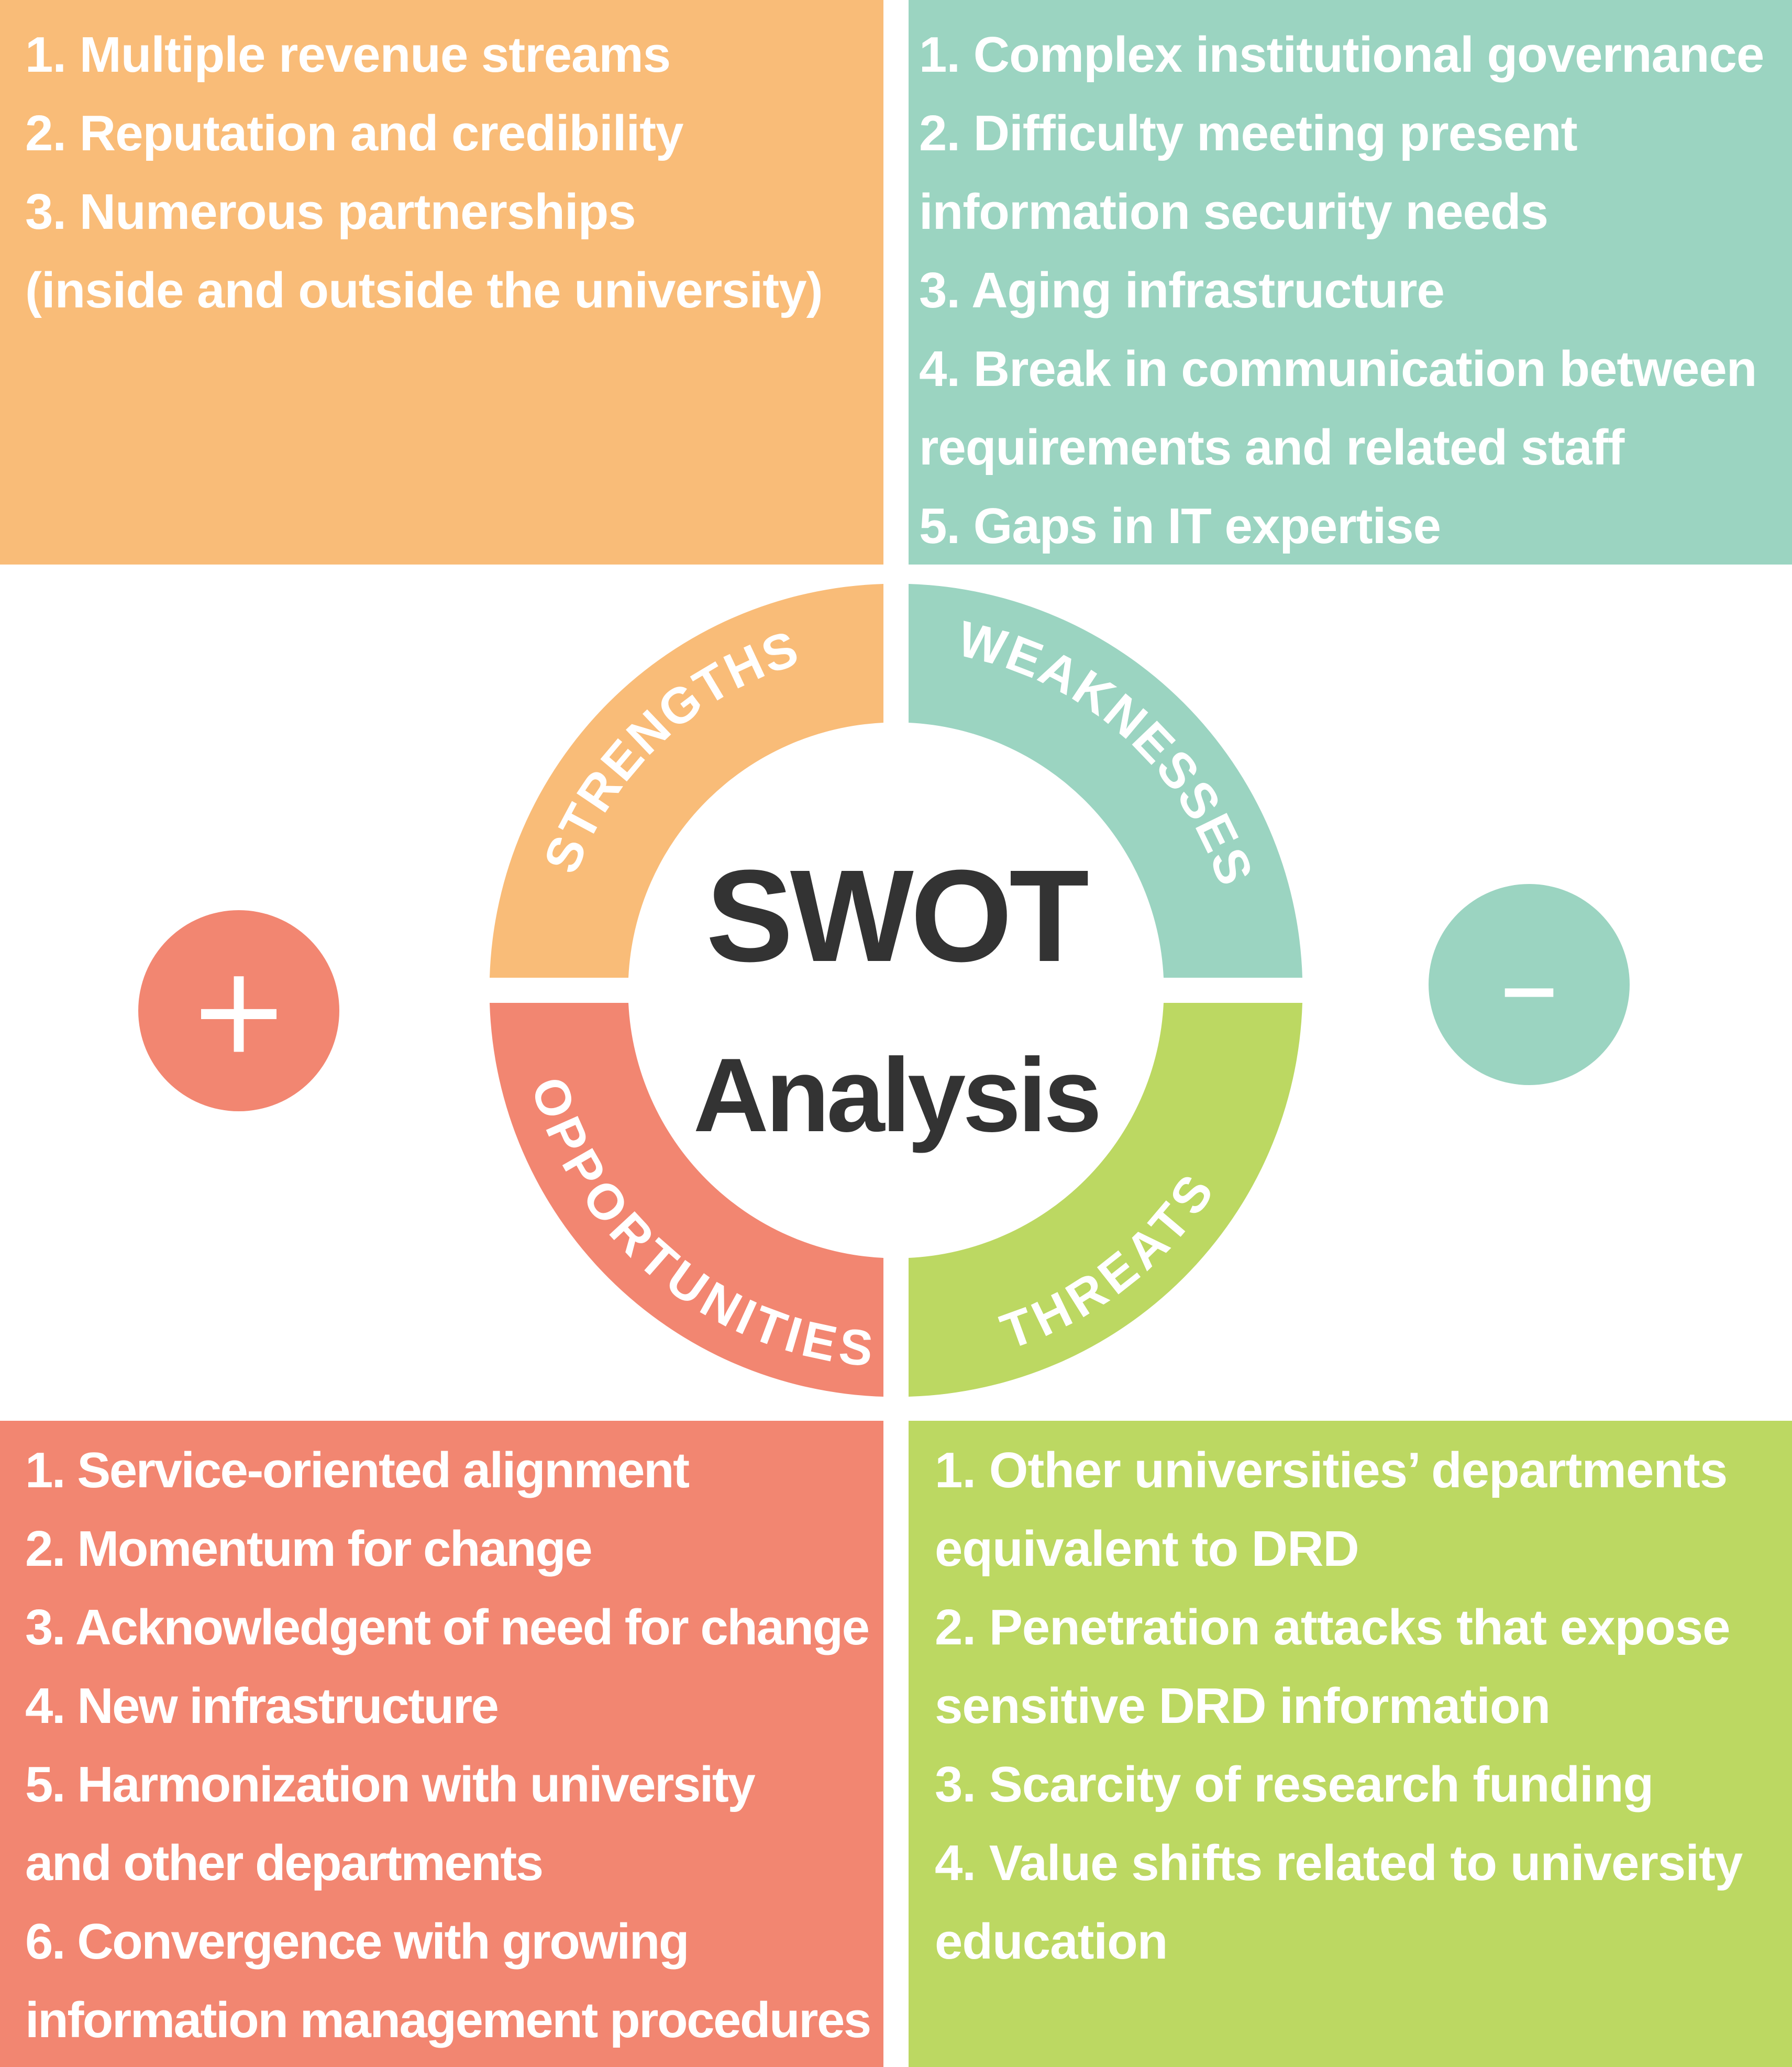  I want to click on minus-icon: –, so click(1529, 985).